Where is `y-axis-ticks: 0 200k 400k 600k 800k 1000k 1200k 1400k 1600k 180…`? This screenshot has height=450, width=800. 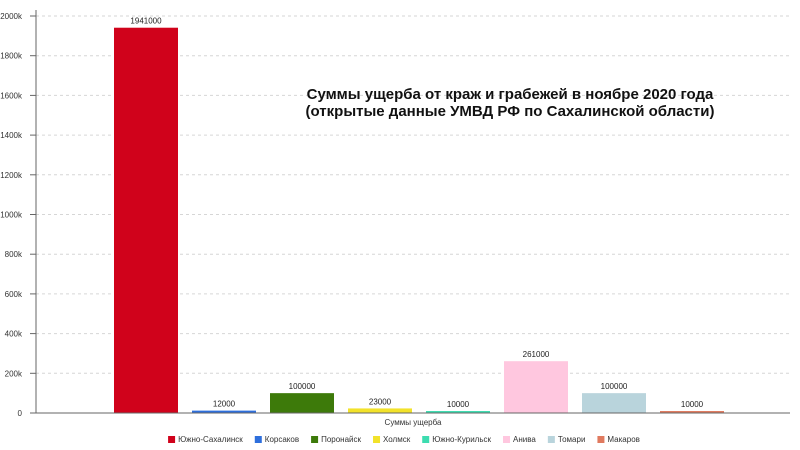
y-axis-ticks: 0 200k 400k 600k 800k 1000k 1200k 1400k 1600k 180… is located at coordinates (18, 215).